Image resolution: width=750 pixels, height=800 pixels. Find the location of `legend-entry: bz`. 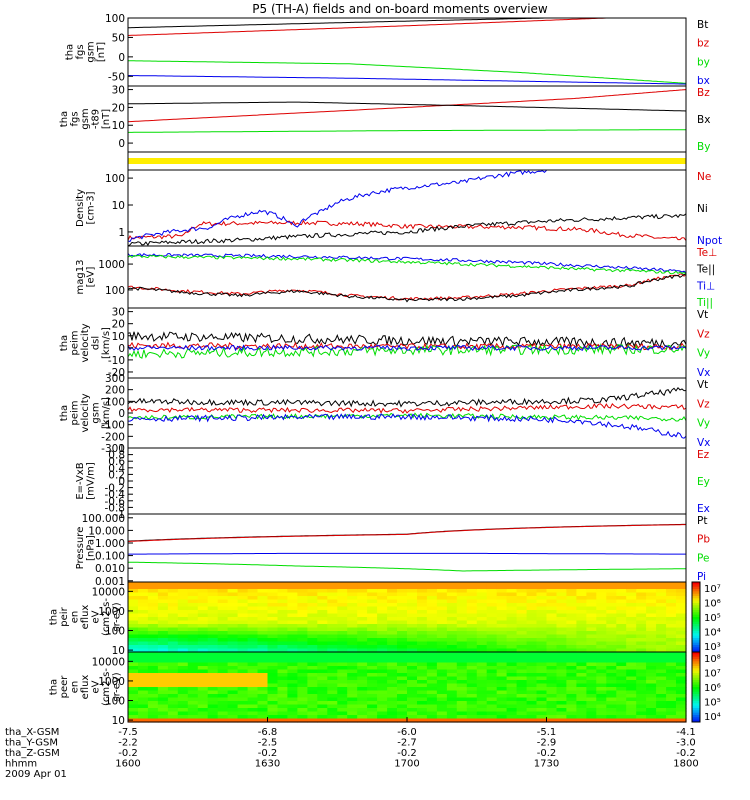

legend-entry: bz is located at coordinates (703, 44).